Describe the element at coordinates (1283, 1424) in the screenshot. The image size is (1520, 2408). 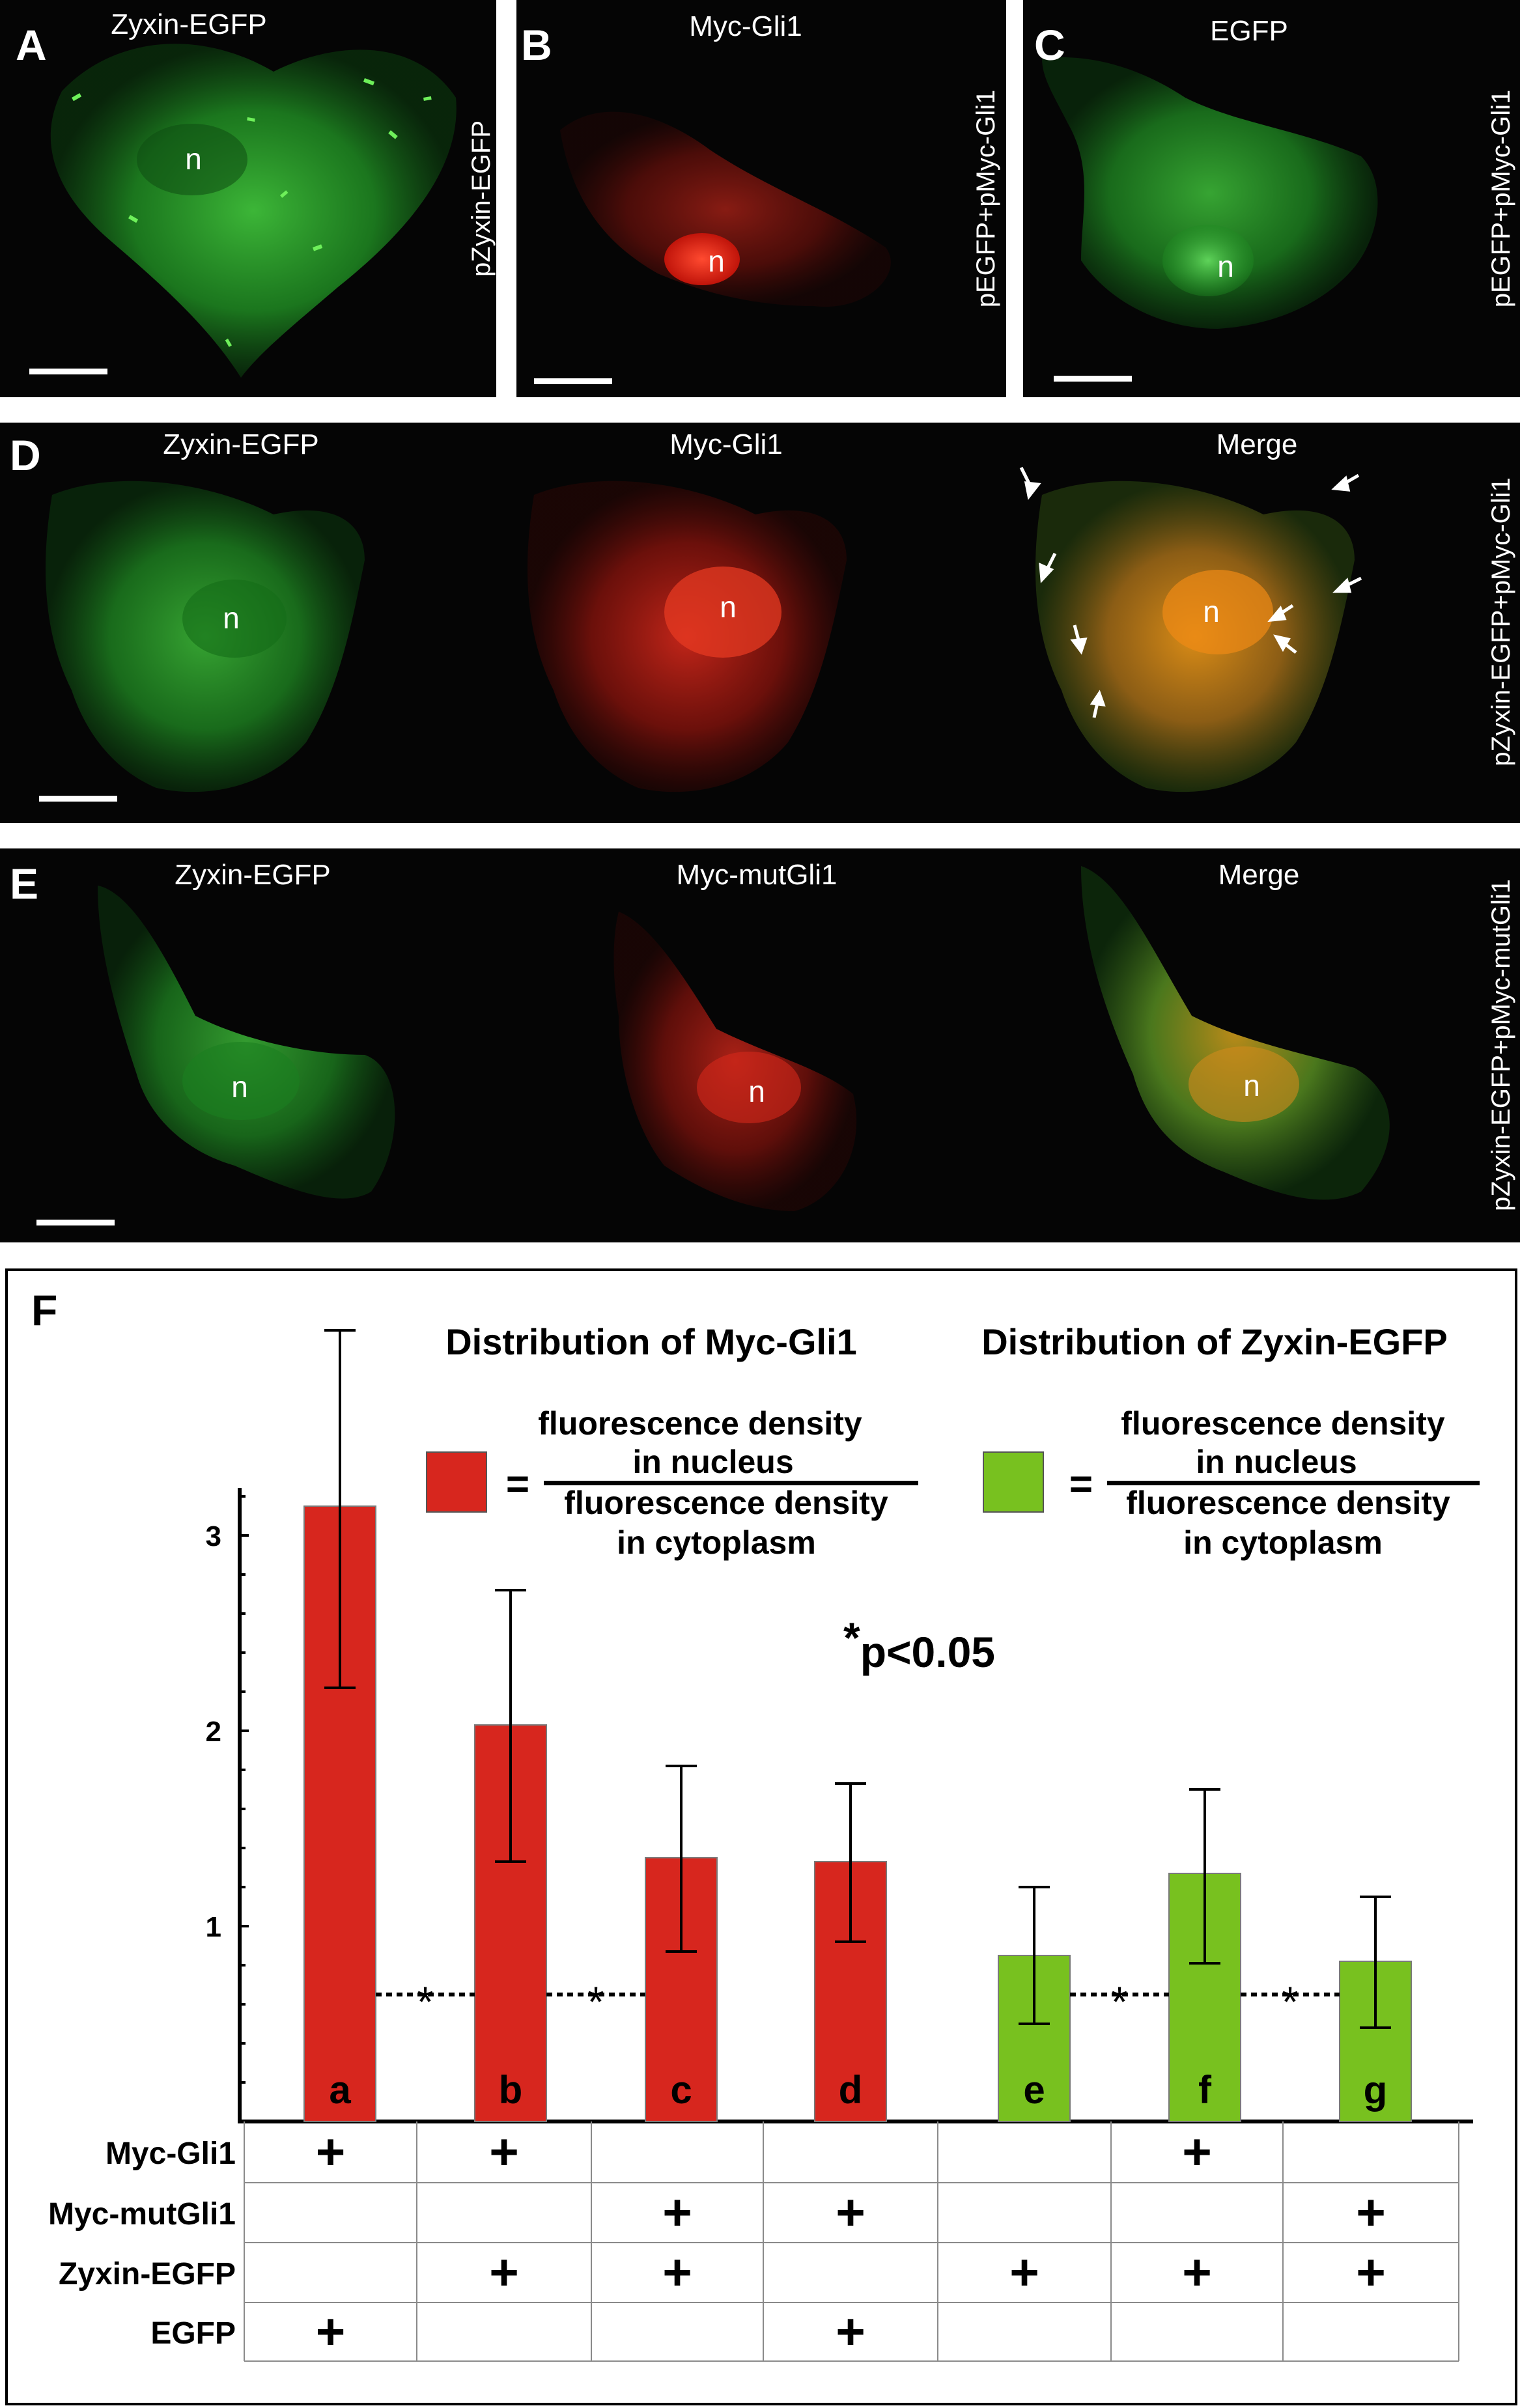
I see `legend-green-num-1: fluorescence density` at that location.